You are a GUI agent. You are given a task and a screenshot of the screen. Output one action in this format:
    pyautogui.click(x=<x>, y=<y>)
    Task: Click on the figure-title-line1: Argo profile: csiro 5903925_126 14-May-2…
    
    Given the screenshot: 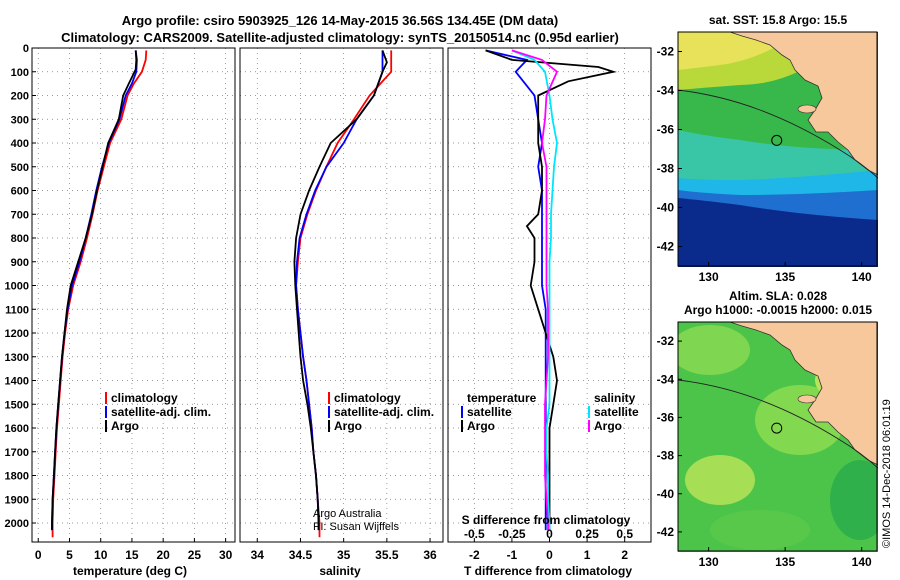 What is the action you would take?
    pyautogui.click(x=340, y=20)
    